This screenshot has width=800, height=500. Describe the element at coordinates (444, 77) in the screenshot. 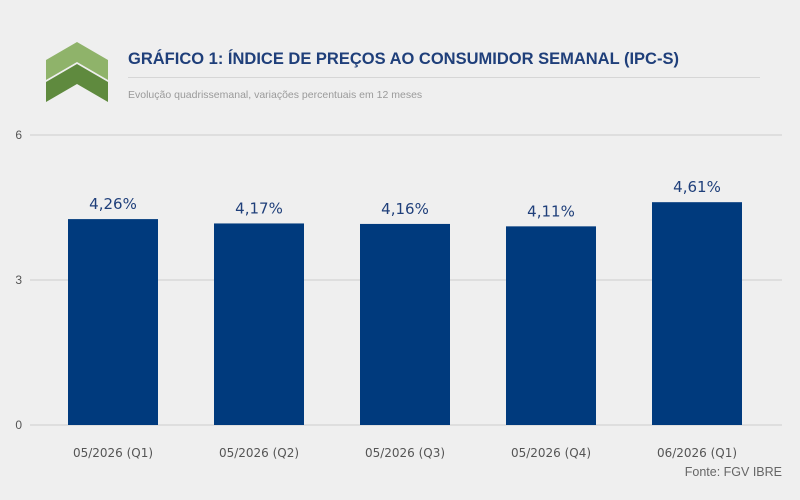

I see `title-divider` at that location.